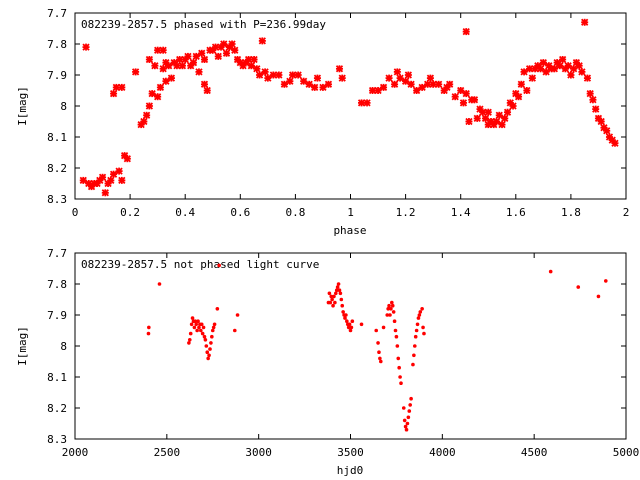  What do you see at coordinates (350, 212) in the screenshot?
I see `x-tick-label: 1` at bounding box center [350, 212].